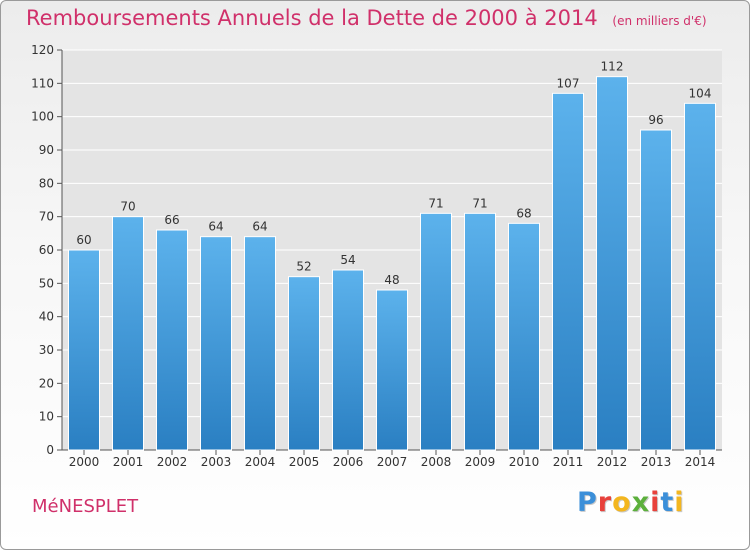 The image size is (750, 550). Describe the element at coordinates (568, 462) in the screenshot. I see `x-tick-label: 2011` at that location.